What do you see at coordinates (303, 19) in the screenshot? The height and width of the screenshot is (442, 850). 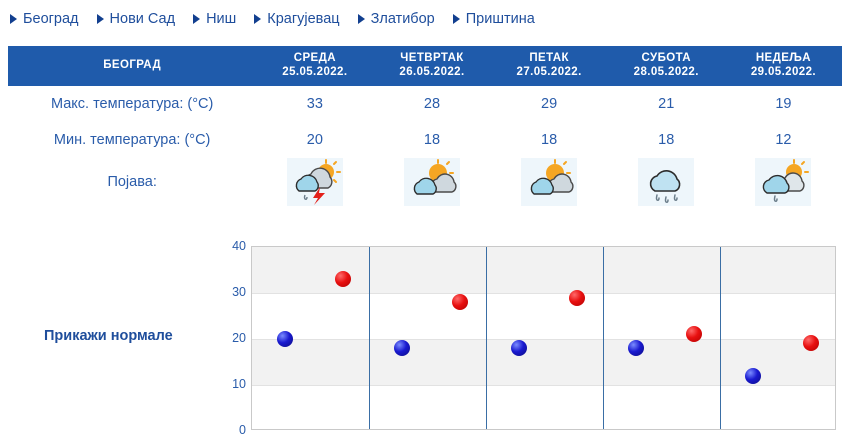 I see `nav-item-label: Крагујевац` at bounding box center [303, 19].